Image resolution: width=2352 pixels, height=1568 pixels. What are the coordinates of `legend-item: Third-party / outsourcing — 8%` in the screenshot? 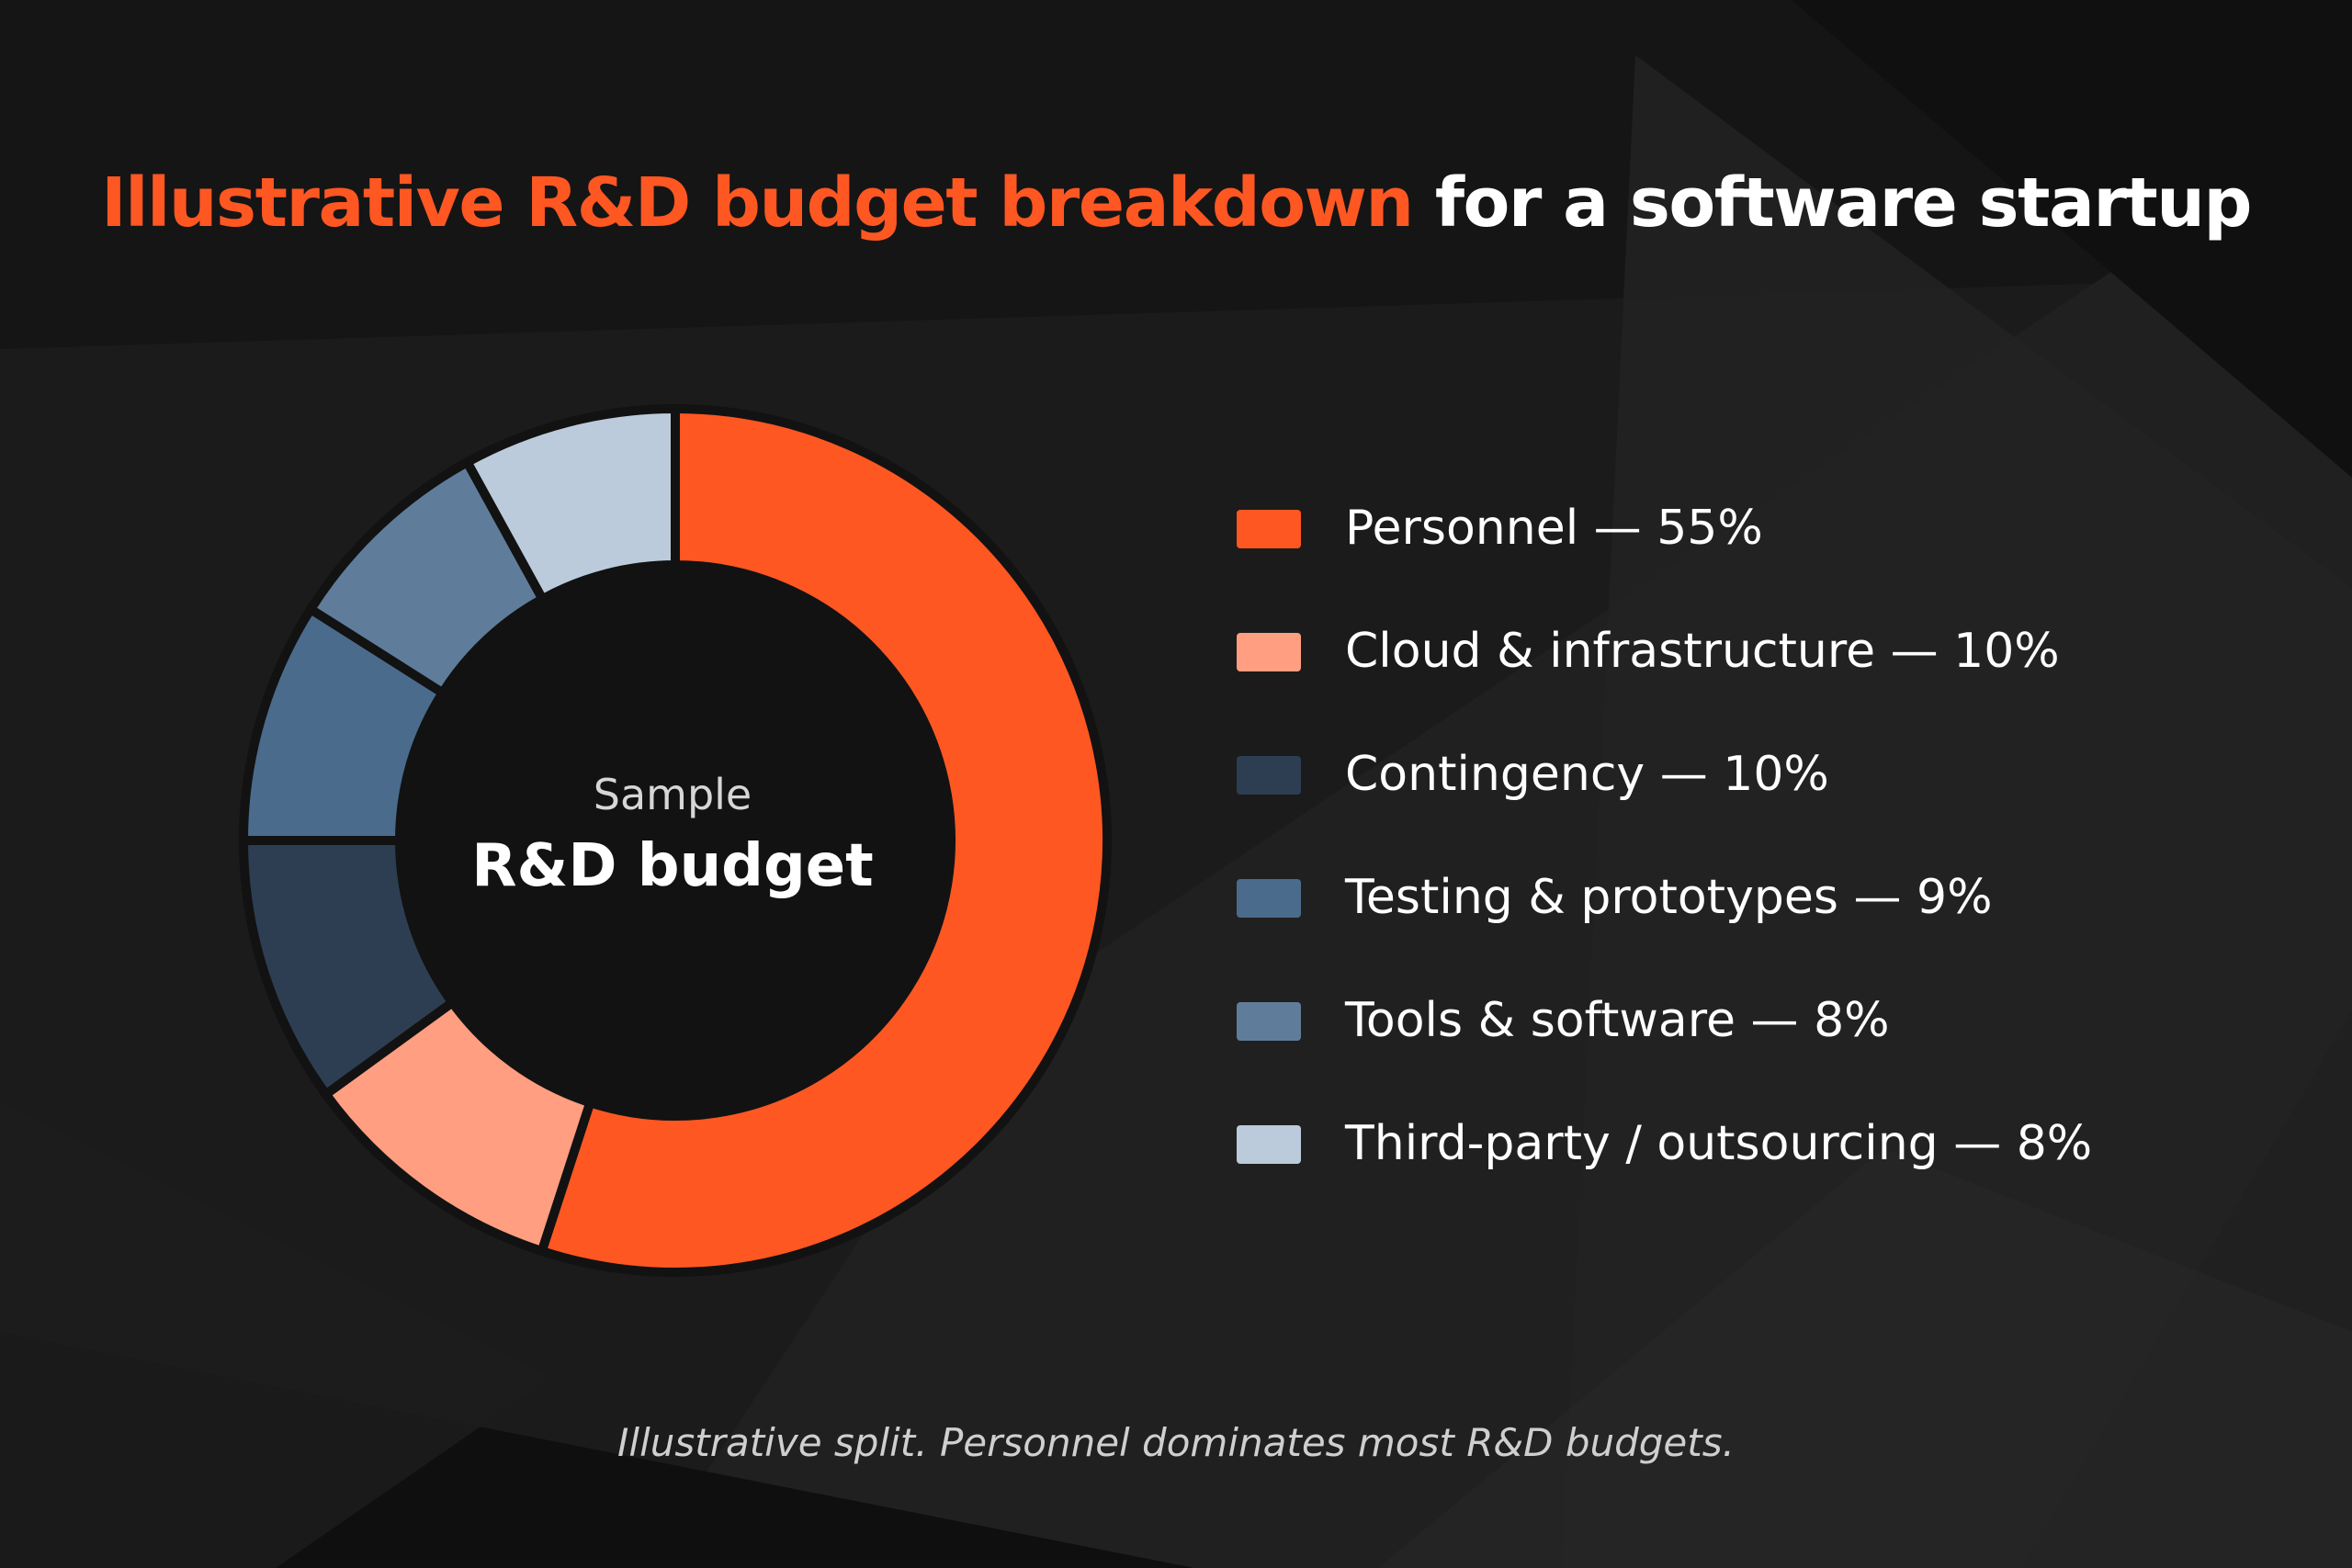 It's located at (1664, 1171).